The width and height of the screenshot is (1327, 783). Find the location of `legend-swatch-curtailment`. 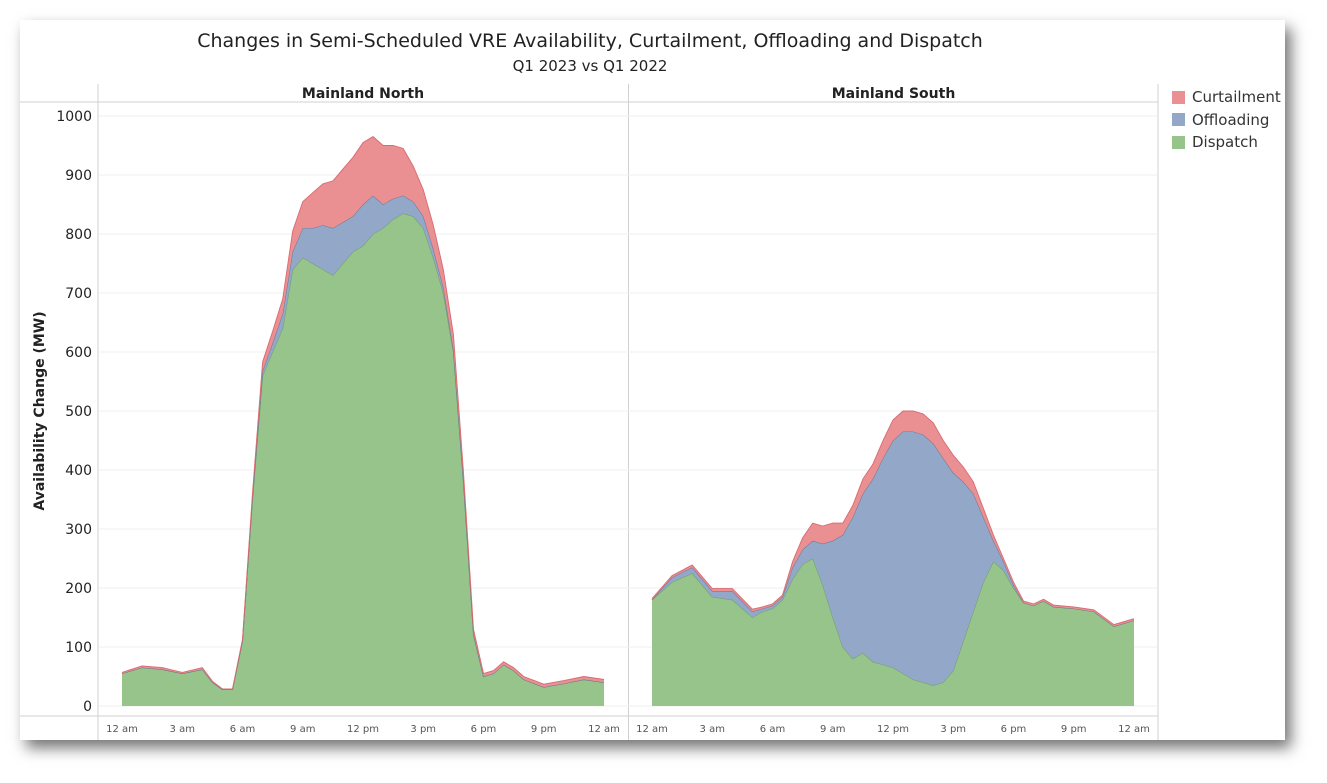

legend-swatch-curtailment is located at coordinates (1178, 97).